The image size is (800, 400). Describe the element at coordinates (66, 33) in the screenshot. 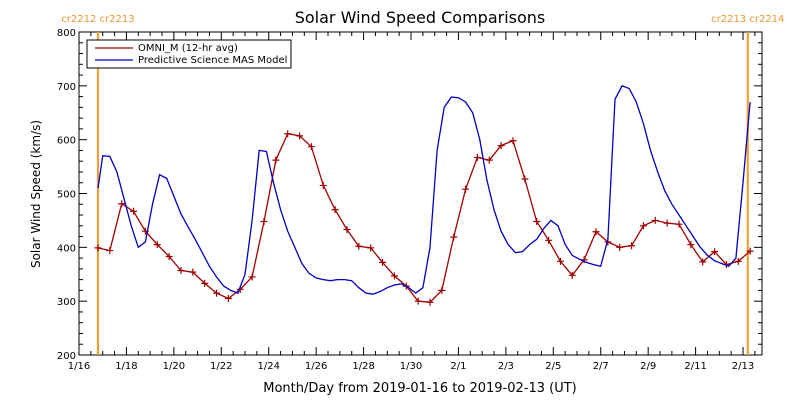

I see `y-tick-label: 800` at that location.